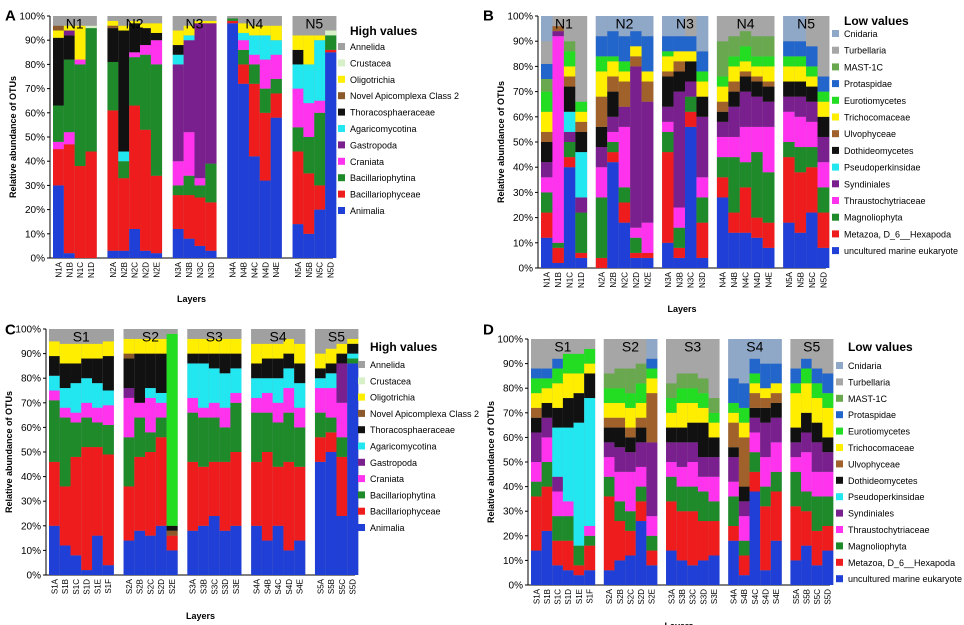  Describe the element at coordinates (367, 162) in the screenshot. I see `legend-entry: Craniata` at that location.